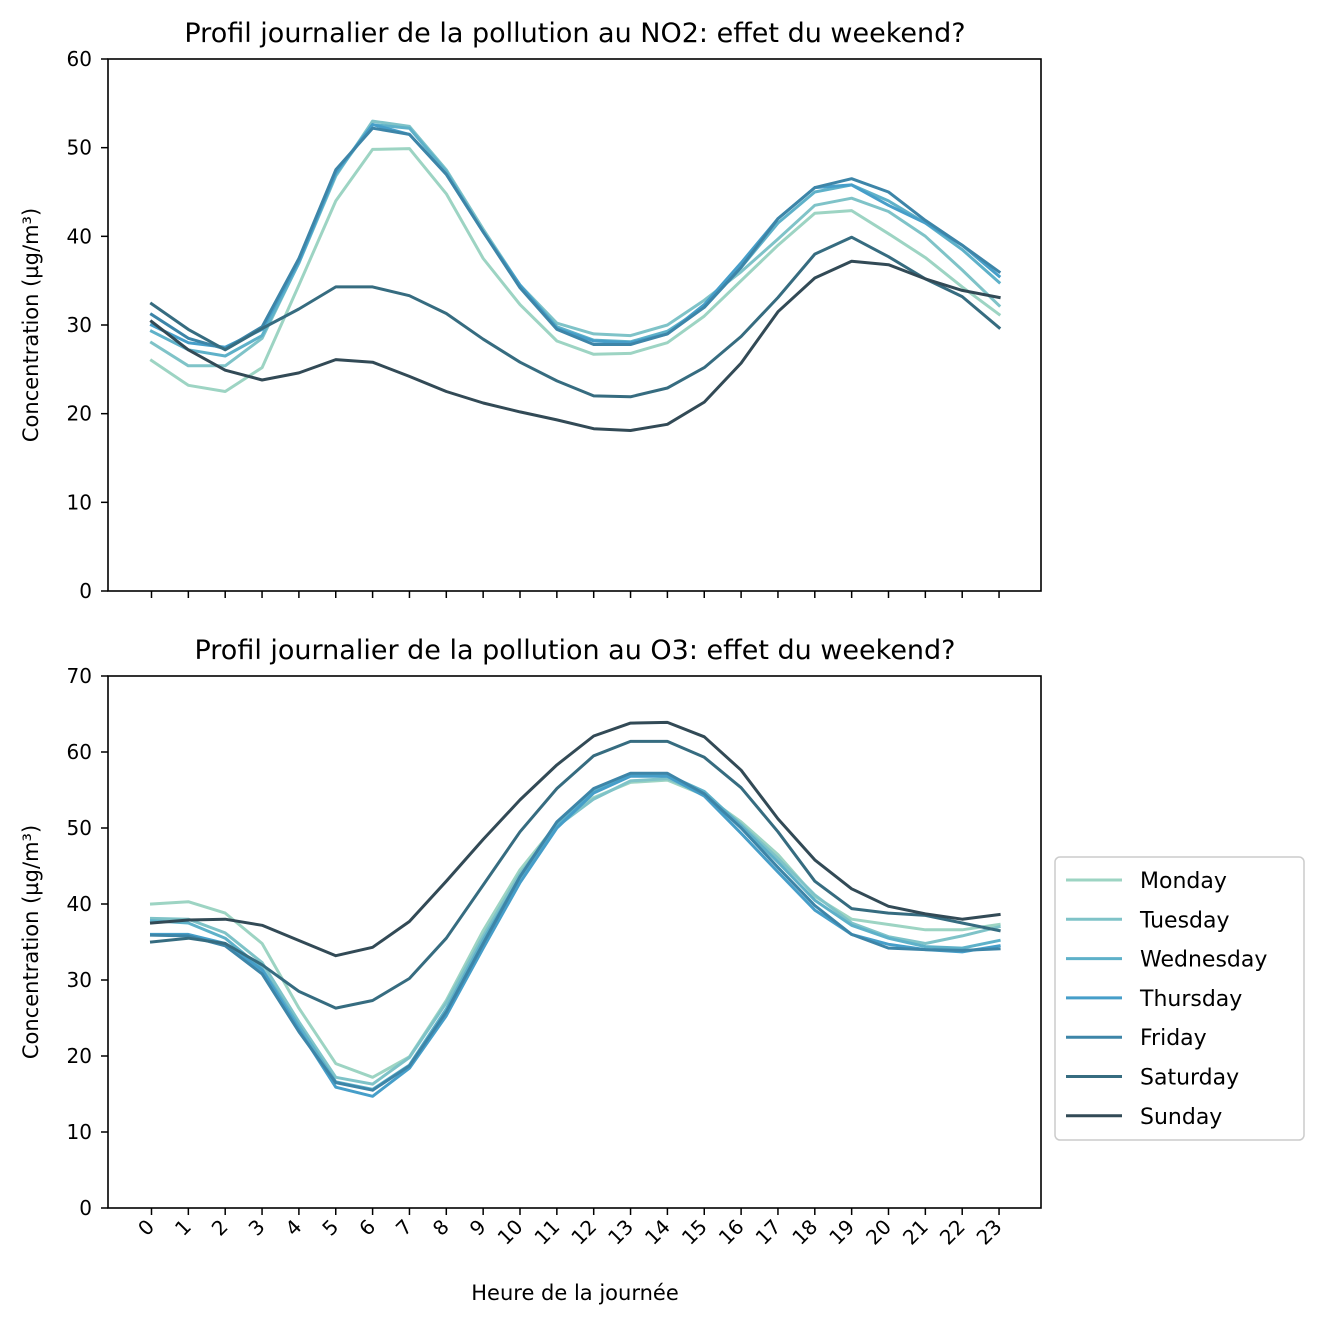  What do you see at coordinates (79, 502) in the screenshot?
I see `no2-y-tick-label: 10` at bounding box center [79, 502].